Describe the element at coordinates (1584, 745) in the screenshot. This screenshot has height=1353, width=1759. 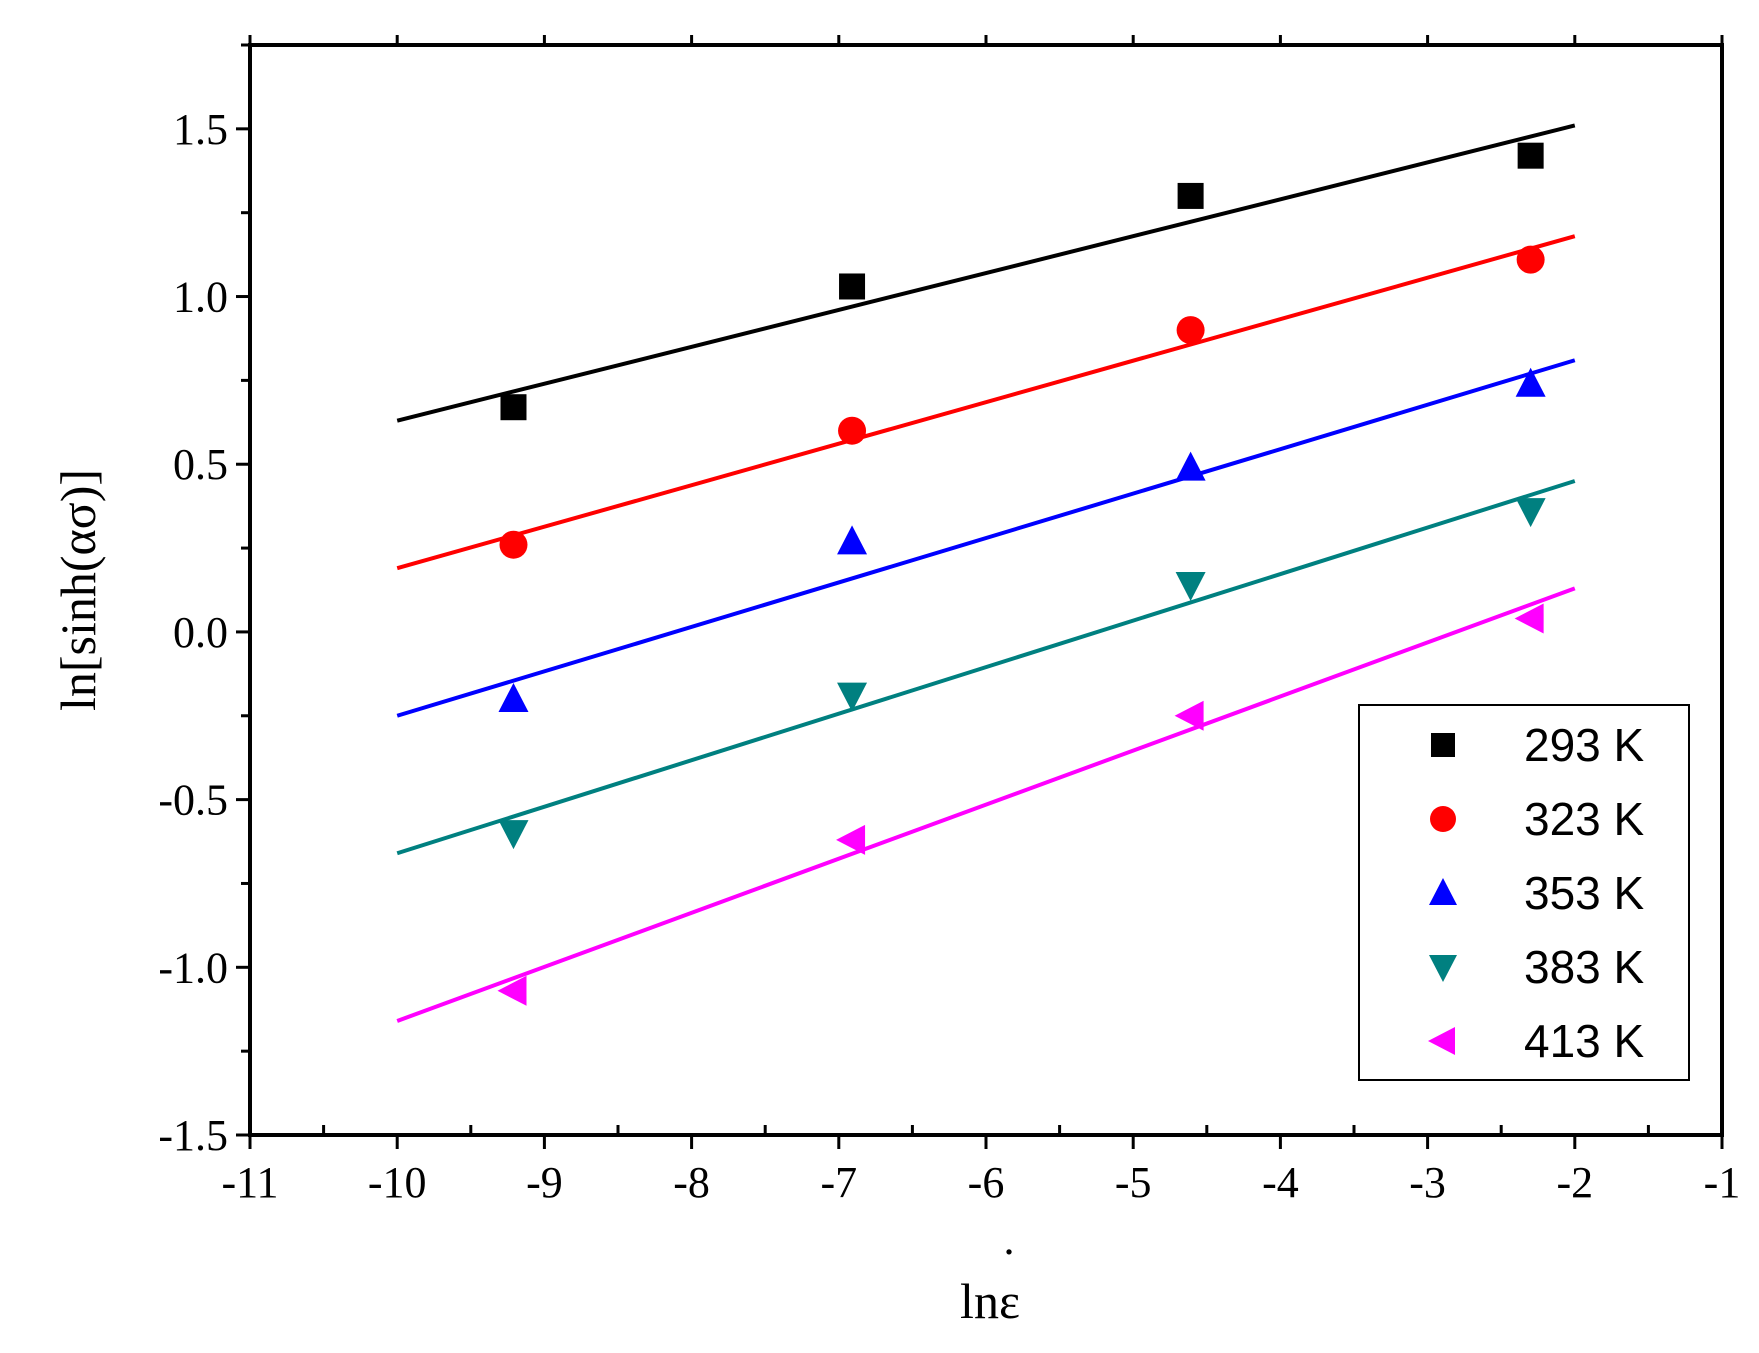
I see `legend-label-293k: 293 K` at that location.